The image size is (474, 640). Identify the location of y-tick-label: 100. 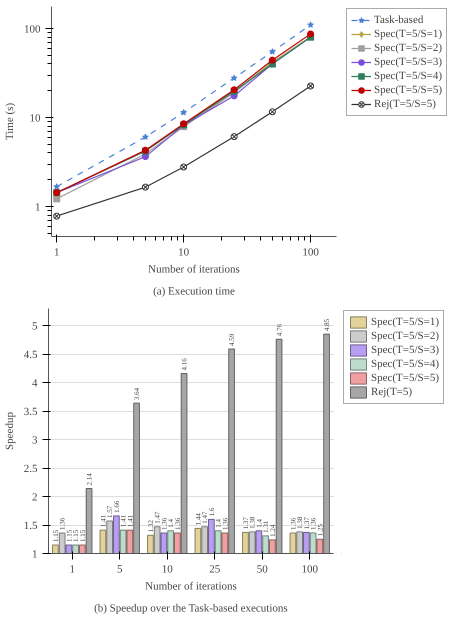
(32, 30).